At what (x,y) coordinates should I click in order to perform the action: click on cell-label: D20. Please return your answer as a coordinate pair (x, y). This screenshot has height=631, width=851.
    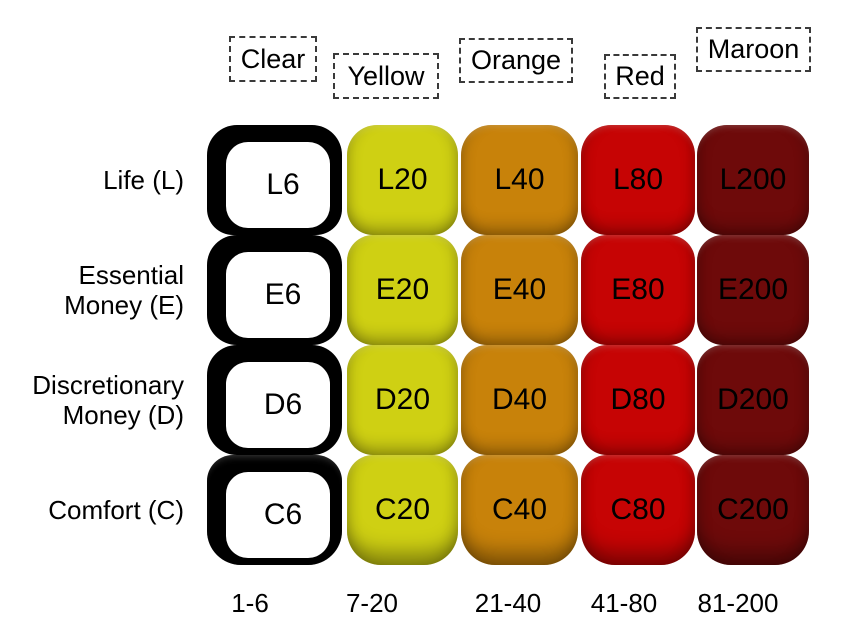
    Looking at the image, I should click on (402, 399).